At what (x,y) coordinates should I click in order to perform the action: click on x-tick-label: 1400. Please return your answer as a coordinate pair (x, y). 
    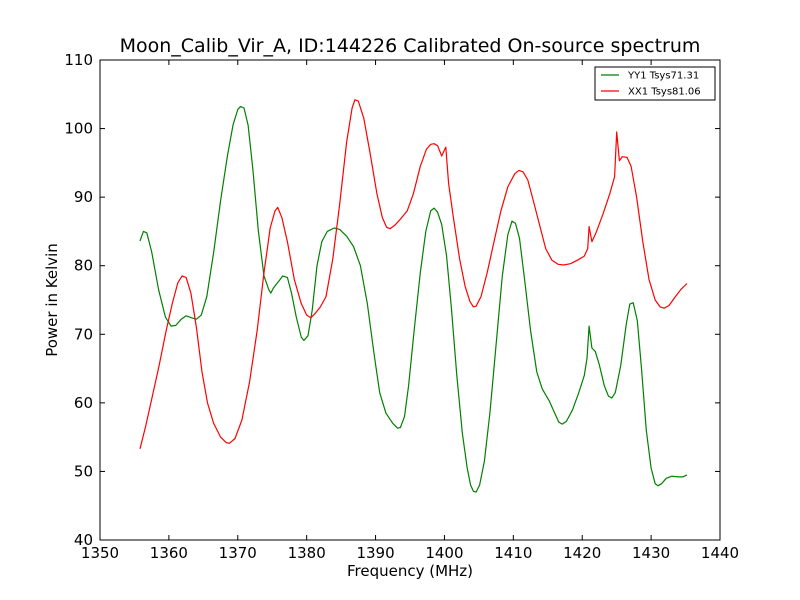
    Looking at the image, I should click on (444, 553).